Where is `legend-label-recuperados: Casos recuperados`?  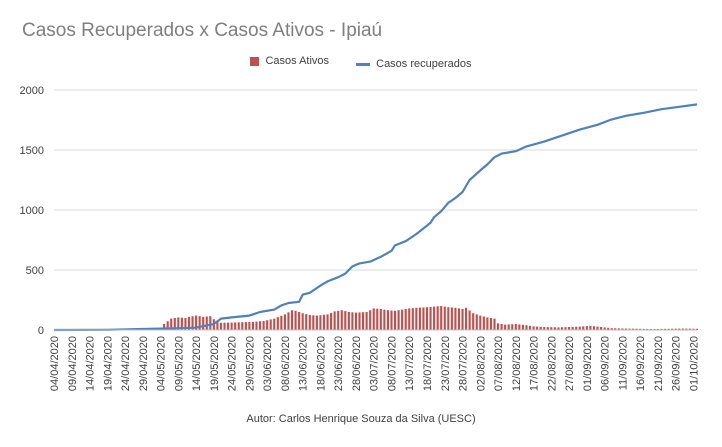
legend-label-recuperados: Casos recuperados is located at coordinates (424, 64).